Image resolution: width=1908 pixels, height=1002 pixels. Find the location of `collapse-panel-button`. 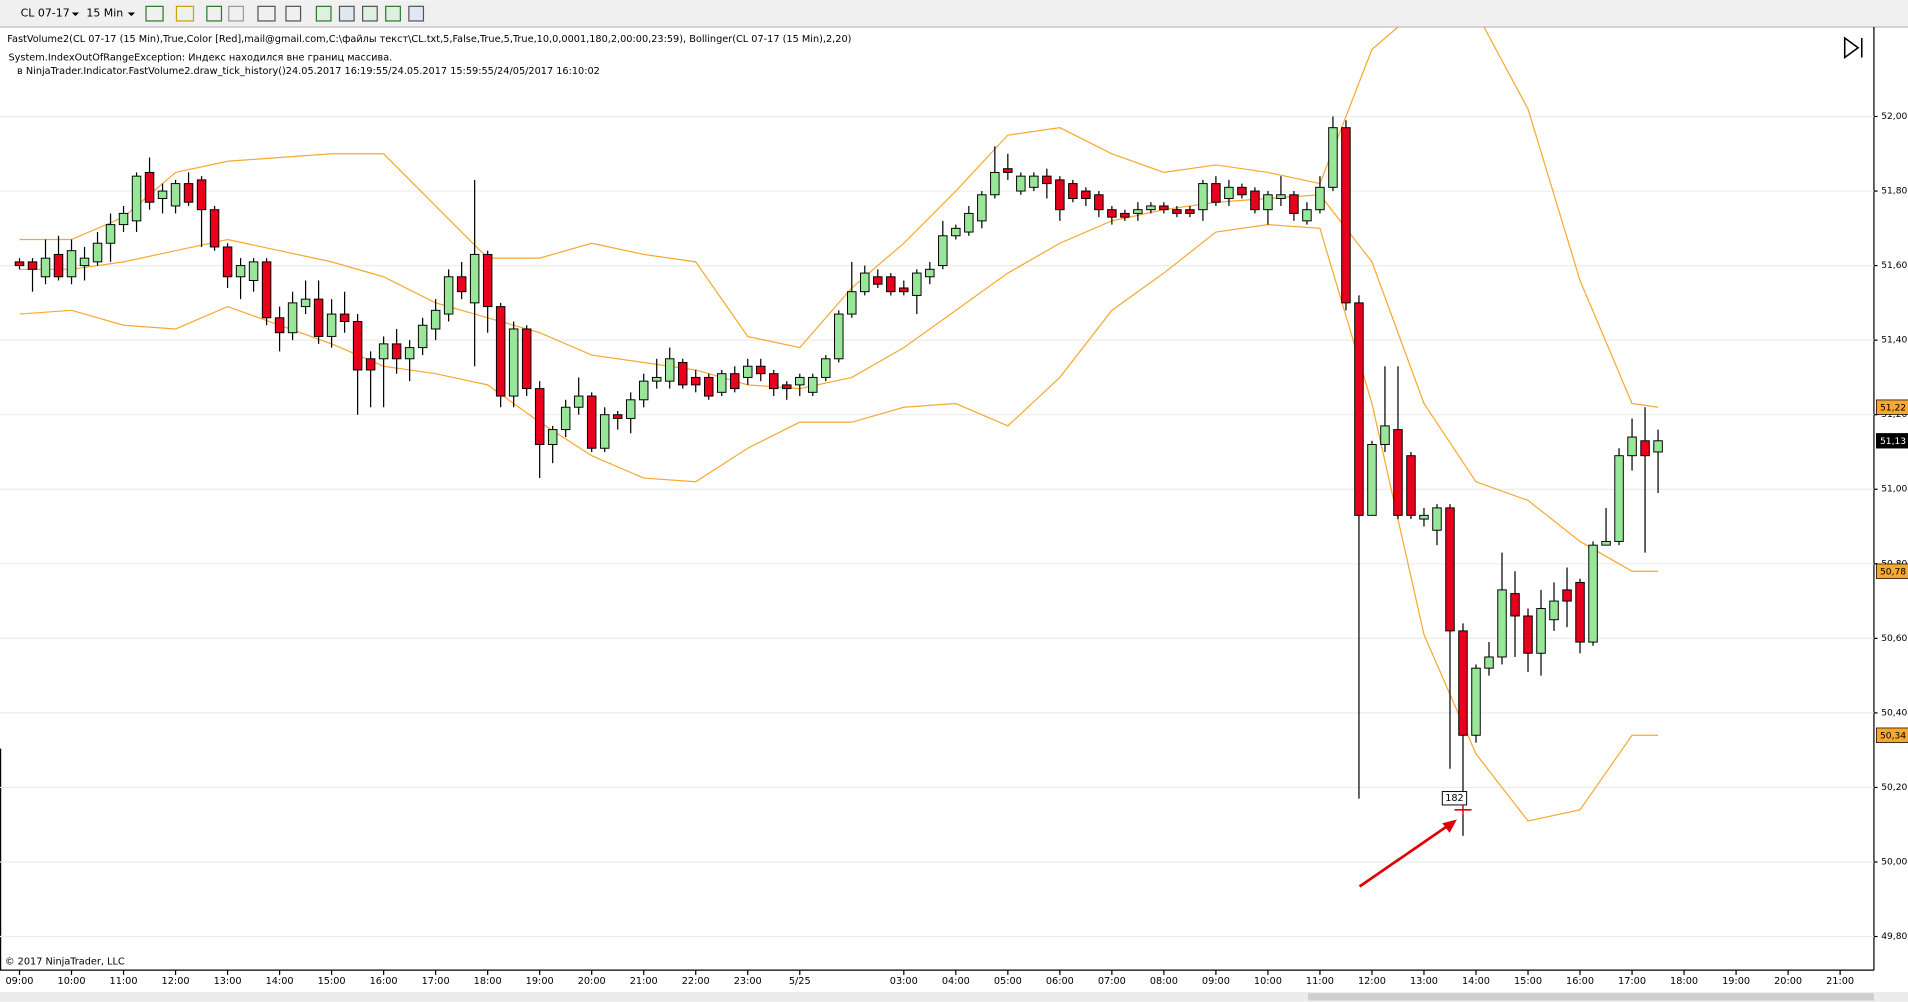

collapse-panel-button is located at coordinates (1853, 48).